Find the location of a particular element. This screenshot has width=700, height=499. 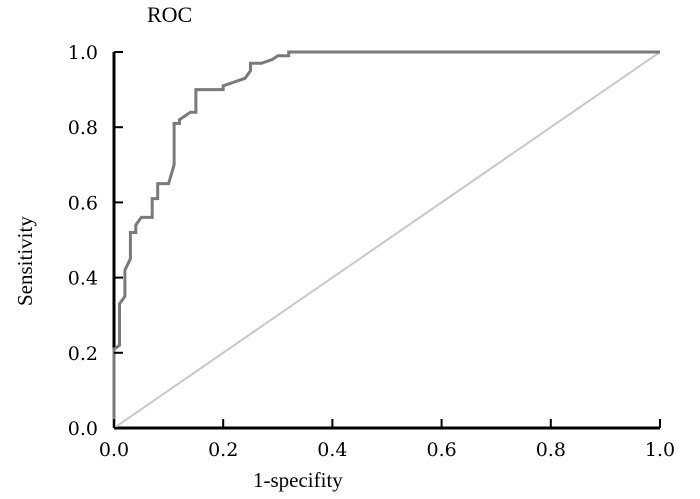

x-tick-label: 0.0 is located at coordinates (114, 450).